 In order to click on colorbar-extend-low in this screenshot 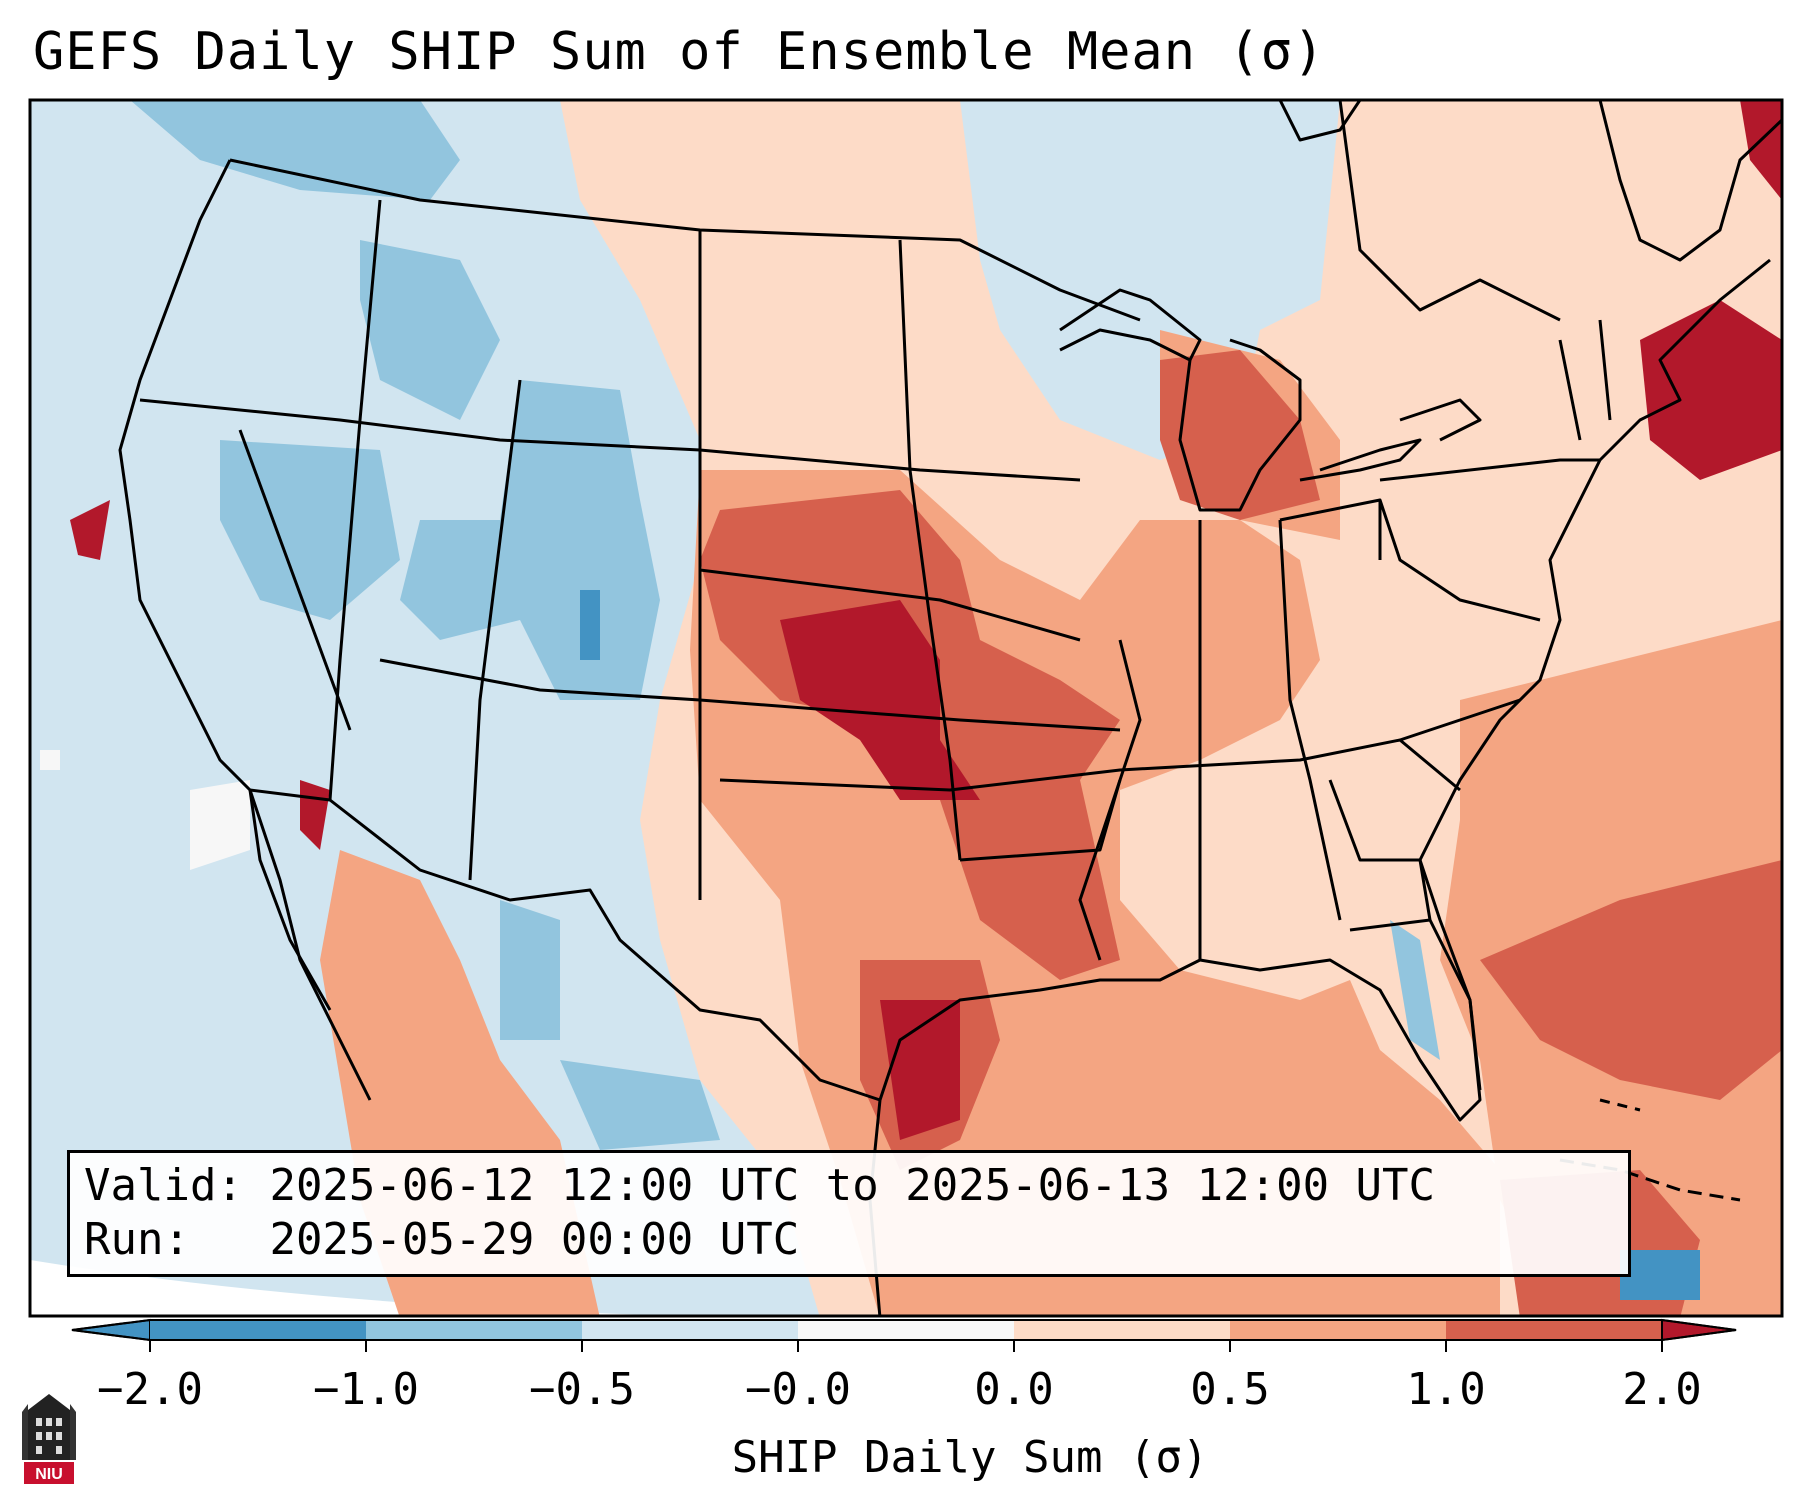, I will do `click(111, 1330)`.